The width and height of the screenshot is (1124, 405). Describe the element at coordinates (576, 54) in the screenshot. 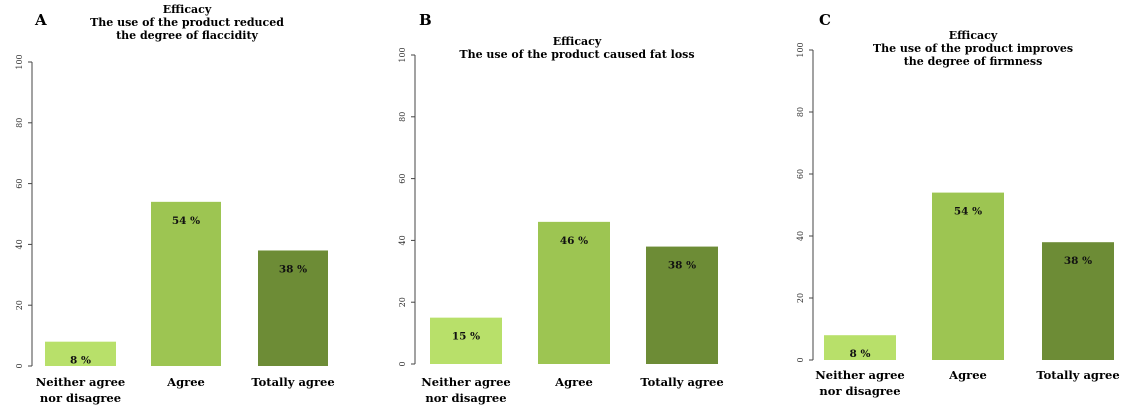

I see `chart-subtitle-line: The use of the product caused fat loss` at that location.